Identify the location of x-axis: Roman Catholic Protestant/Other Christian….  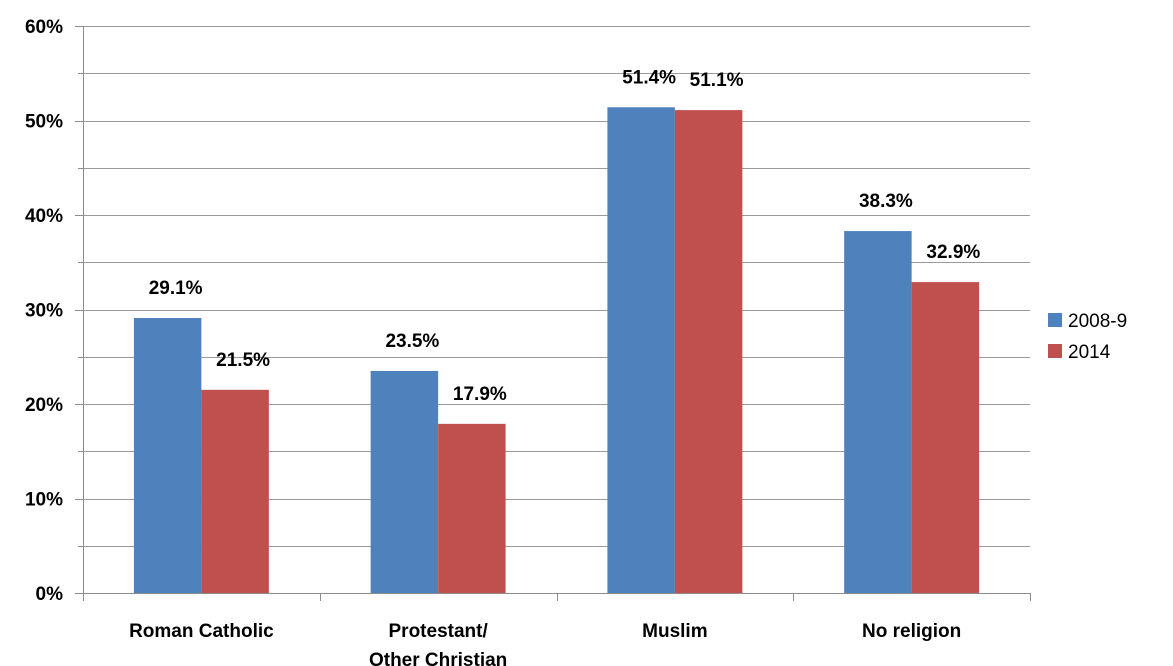
(557, 629).